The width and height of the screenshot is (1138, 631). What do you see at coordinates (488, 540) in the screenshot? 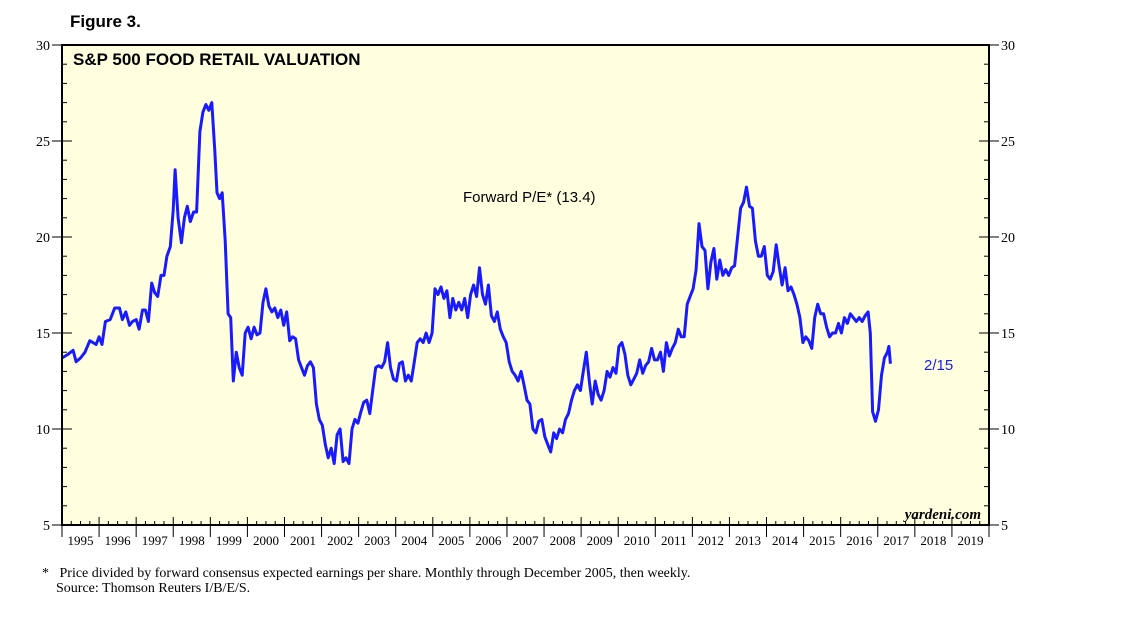
I see `x-axis-tick-label: 2006` at bounding box center [488, 540].